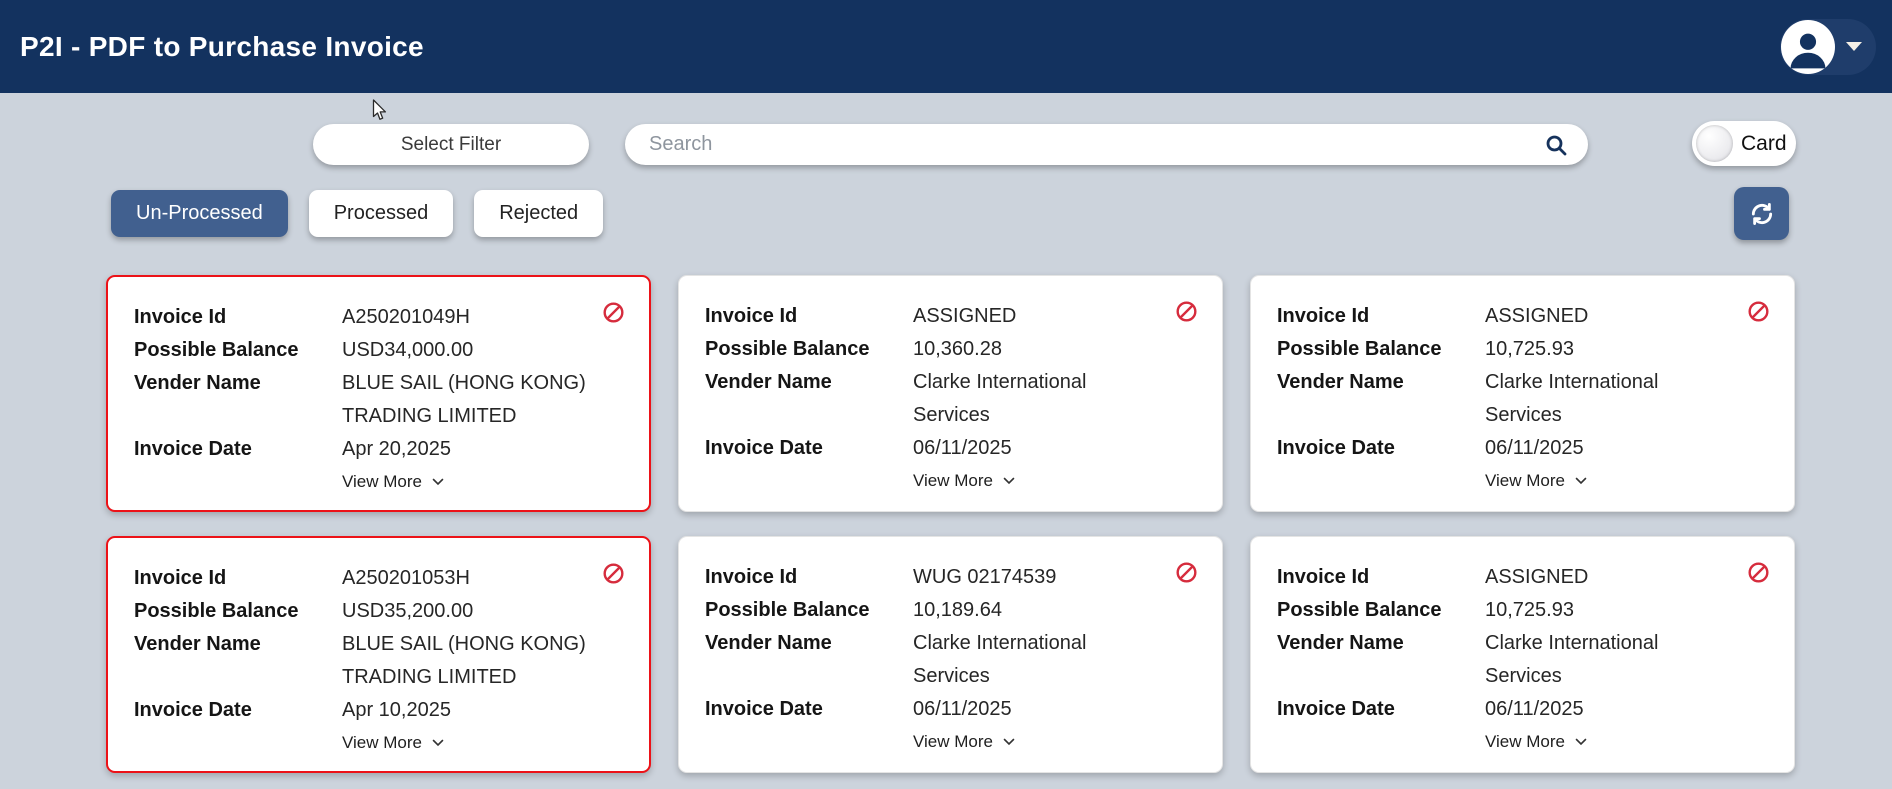 The height and width of the screenshot is (789, 1892). I want to click on avatar, so click(1808, 46).